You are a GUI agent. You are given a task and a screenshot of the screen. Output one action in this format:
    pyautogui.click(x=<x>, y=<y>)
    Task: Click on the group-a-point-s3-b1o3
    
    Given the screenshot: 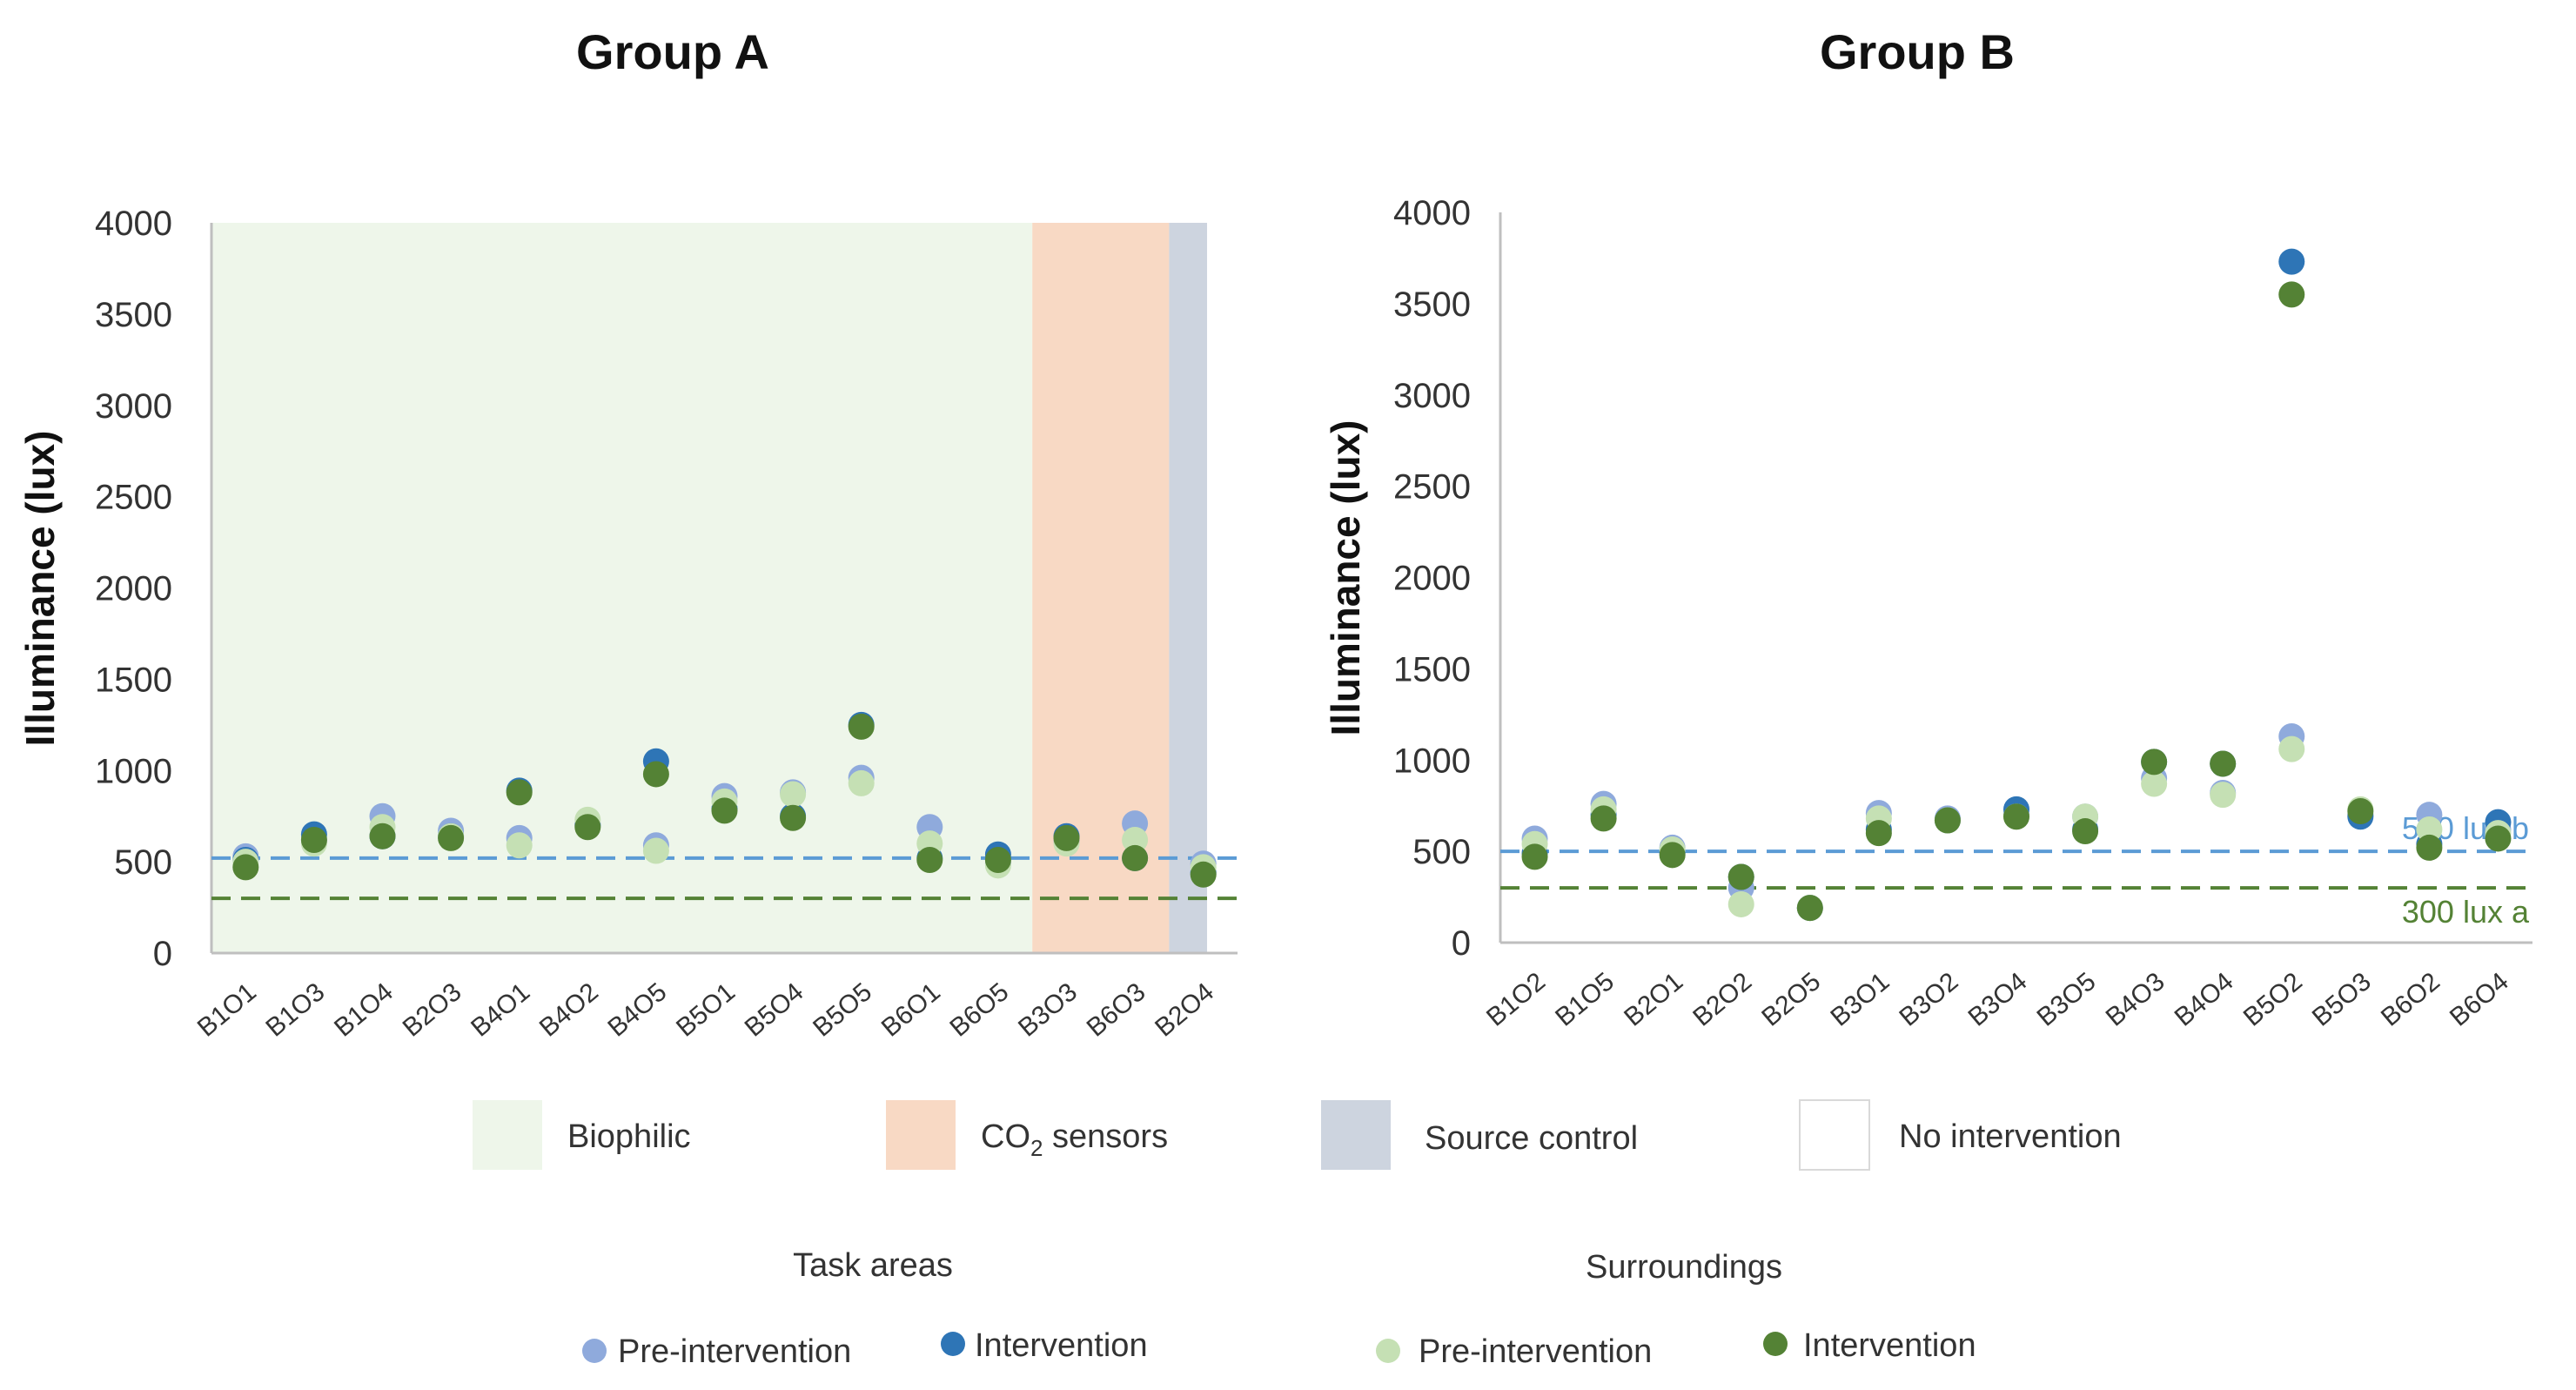 What is the action you would take?
    pyautogui.click(x=313, y=840)
    